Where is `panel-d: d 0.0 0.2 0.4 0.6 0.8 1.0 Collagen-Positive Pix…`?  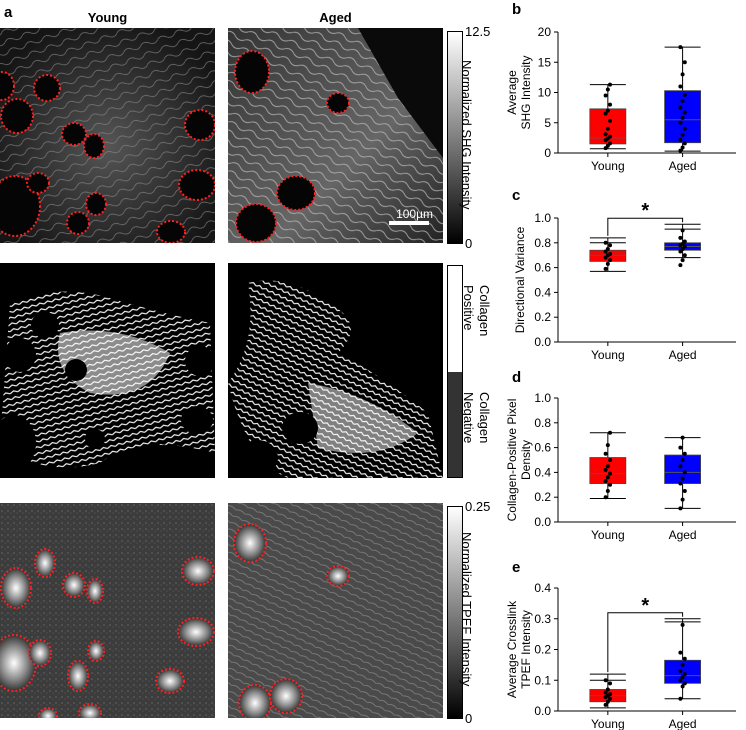
panel-d: d 0.0 0.2 0.4 0.6 0.8 1.0 Collagen-Positive Pix… is located at coordinates (620, 455).